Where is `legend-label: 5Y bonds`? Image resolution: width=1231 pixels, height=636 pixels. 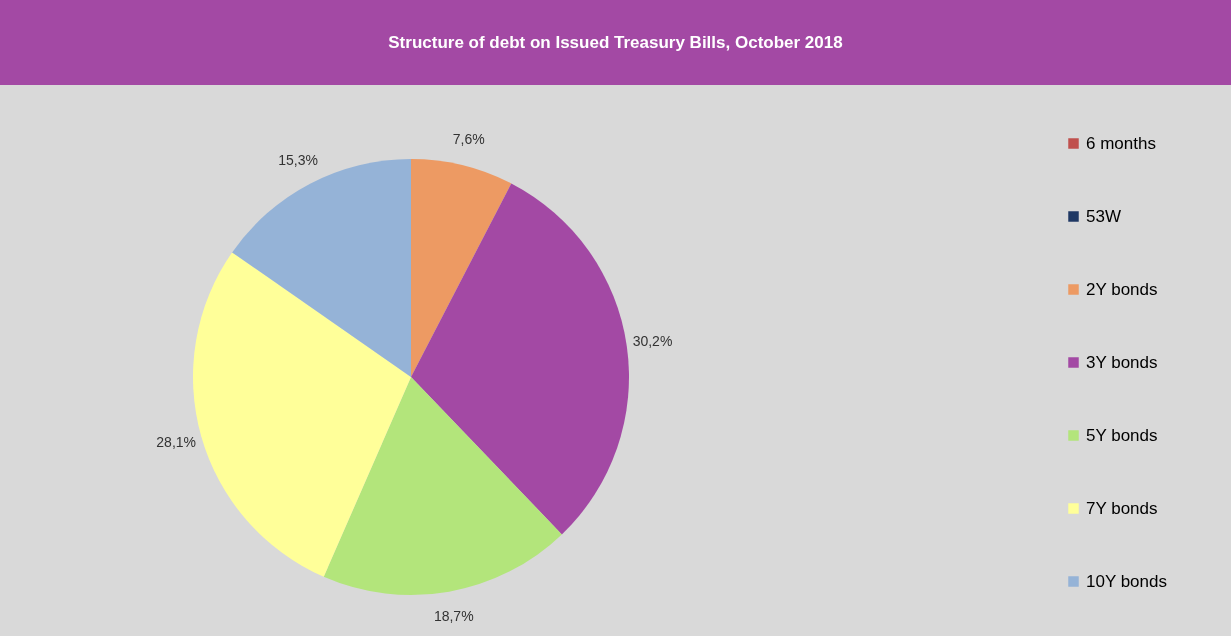
legend-label: 5Y bonds is located at coordinates (1122, 435).